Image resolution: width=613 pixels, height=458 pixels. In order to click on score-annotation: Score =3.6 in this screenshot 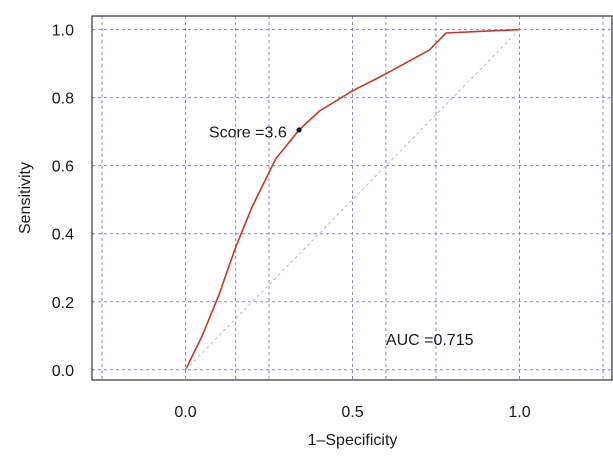, I will do `click(248, 133)`.